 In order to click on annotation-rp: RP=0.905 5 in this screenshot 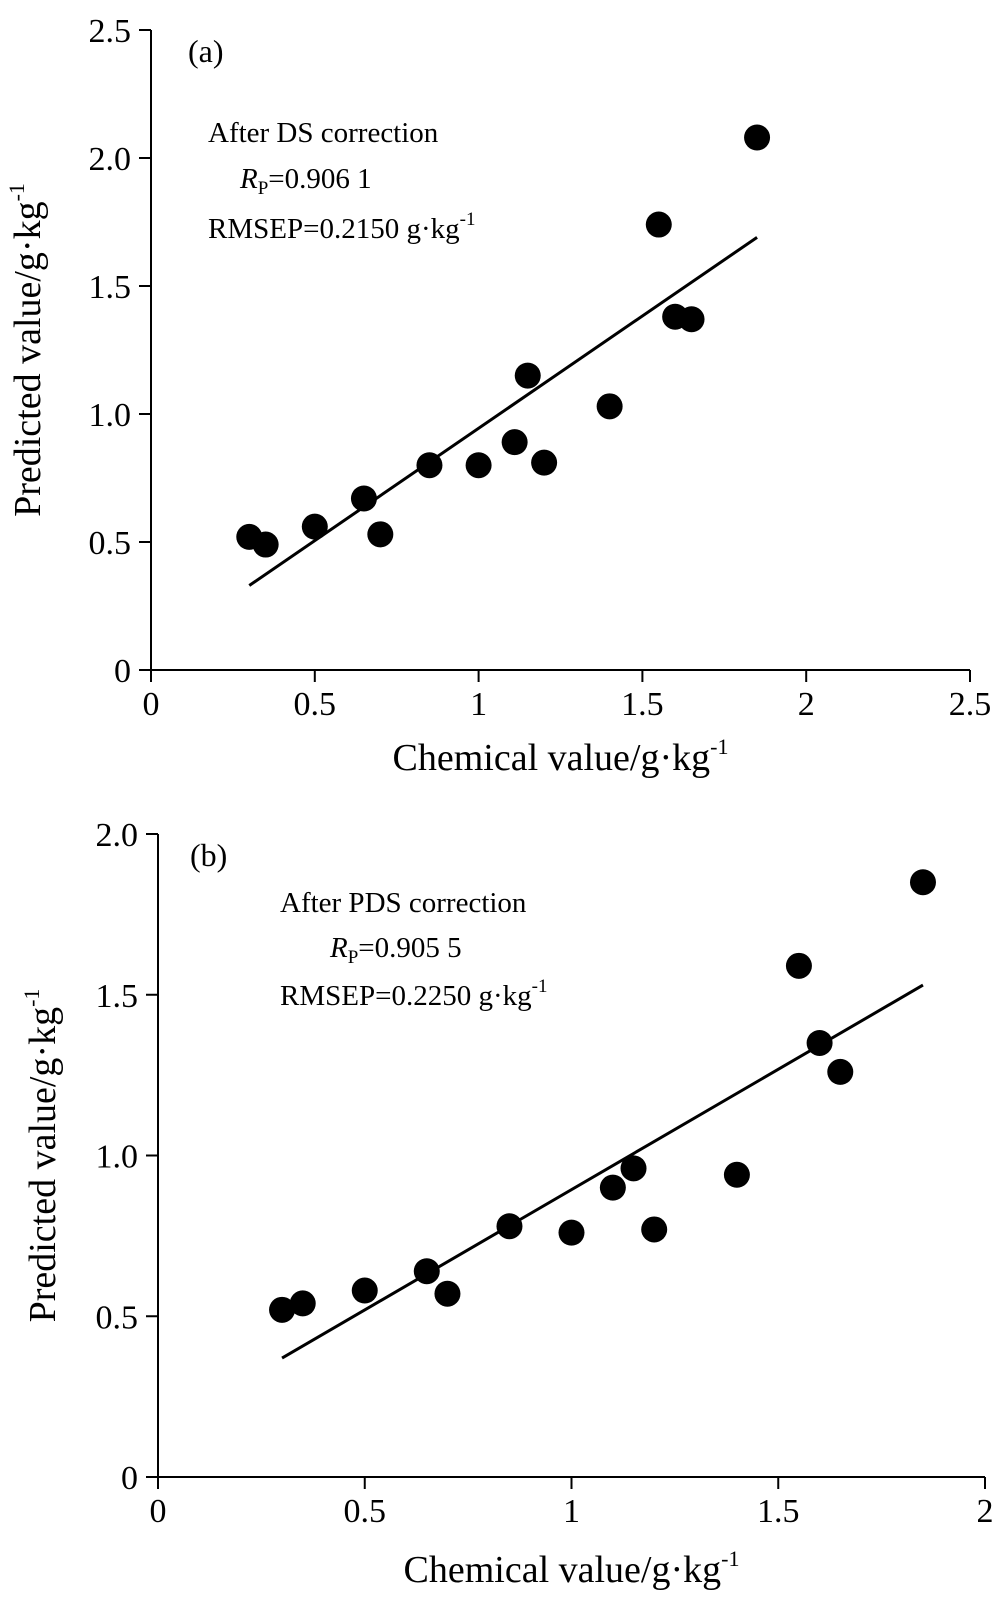, I will do `click(395, 950)`.